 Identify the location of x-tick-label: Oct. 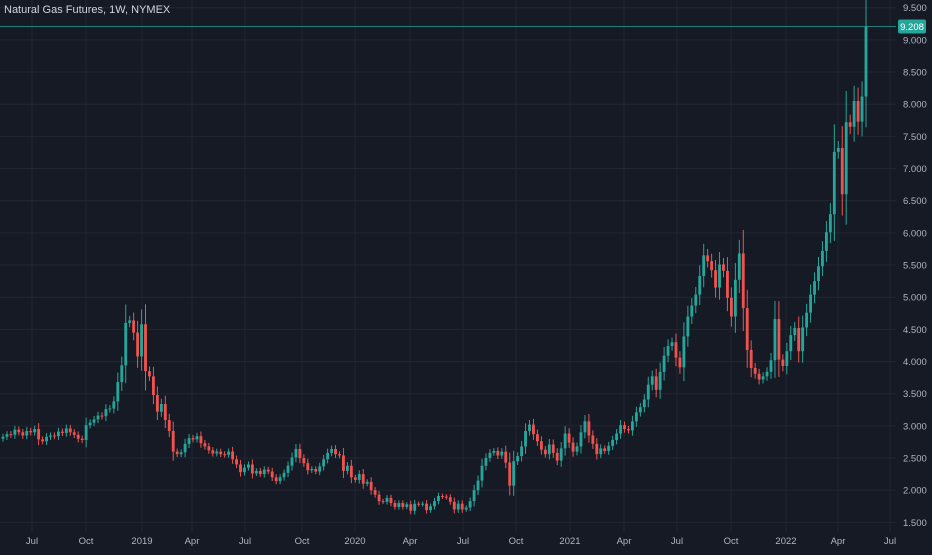
(731, 541).